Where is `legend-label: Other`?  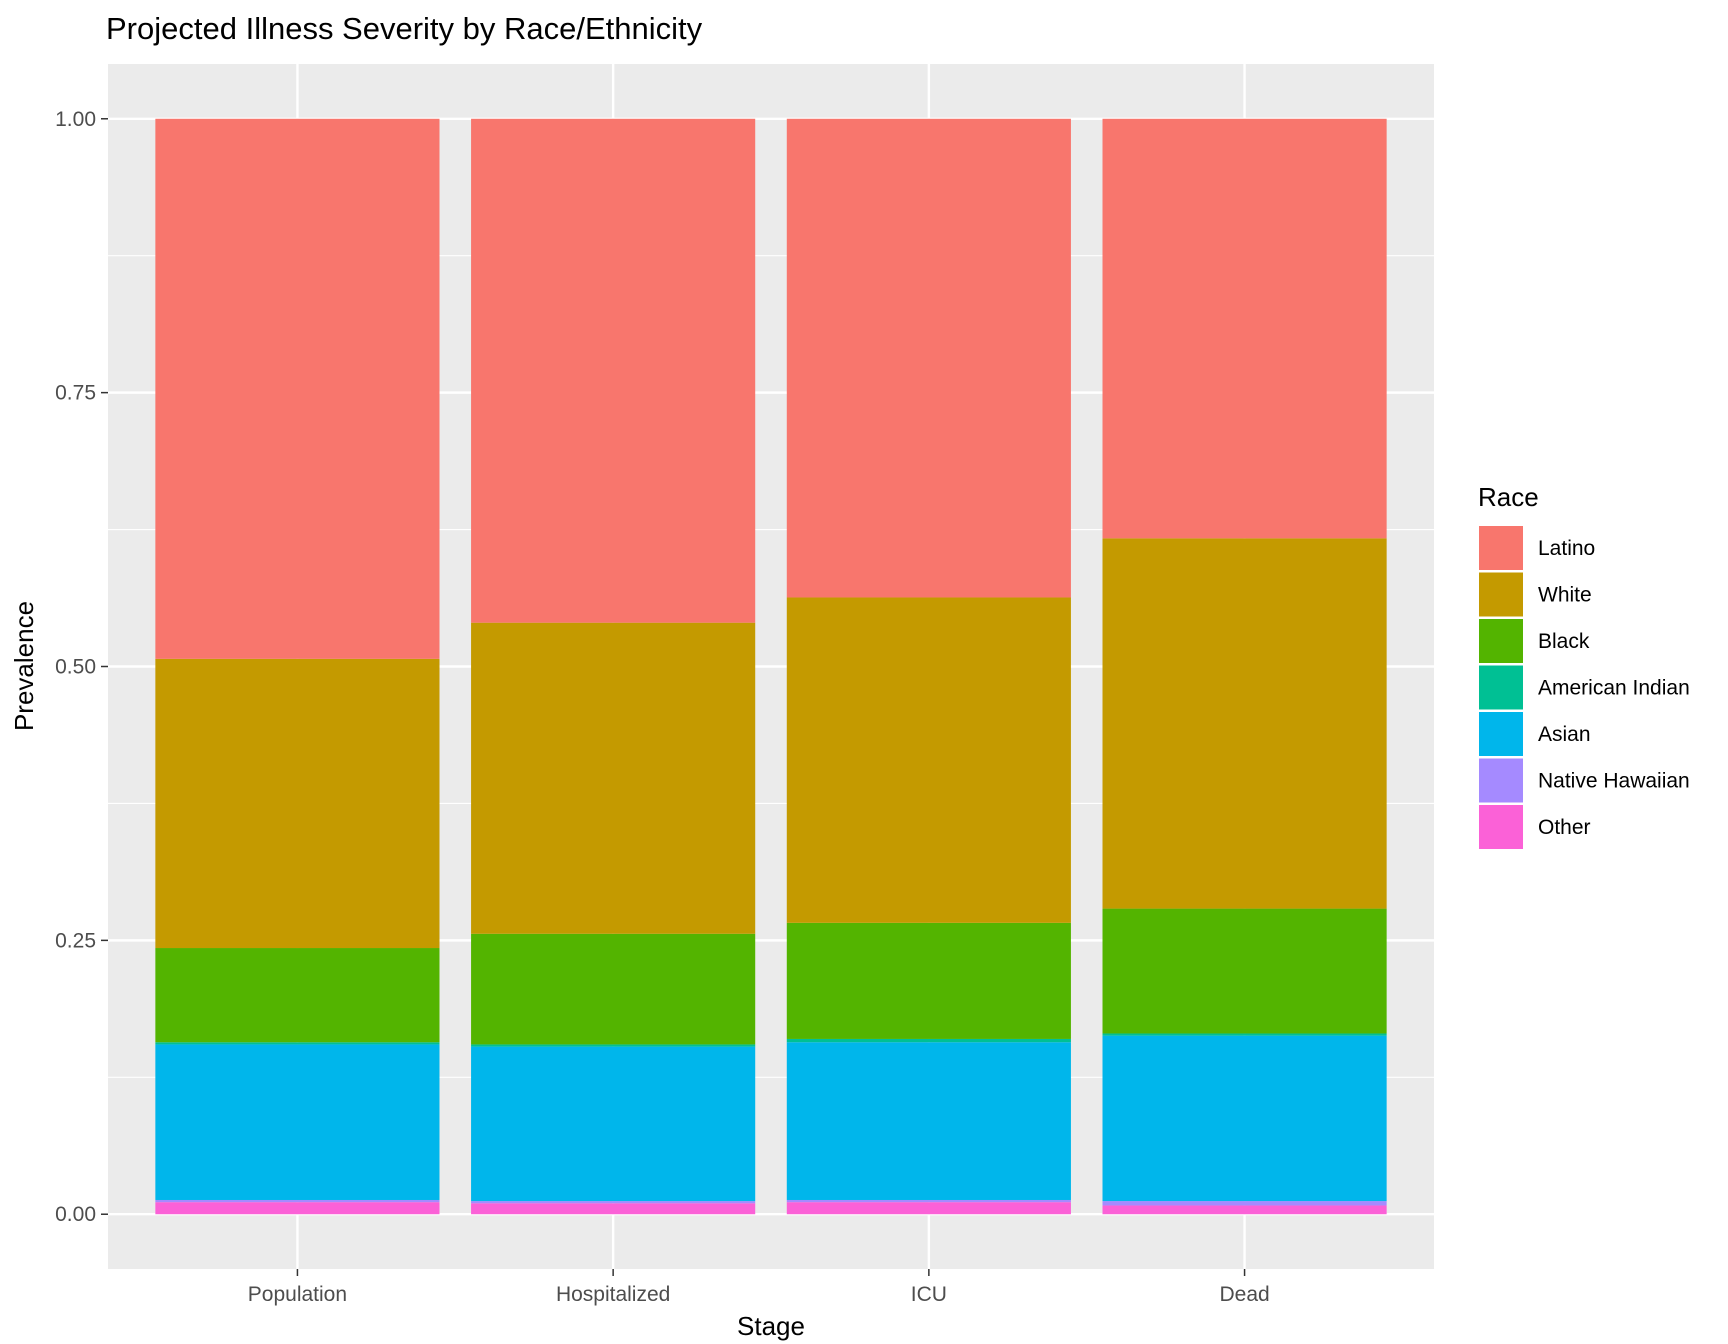
legend-label: Other is located at coordinates (1564, 827).